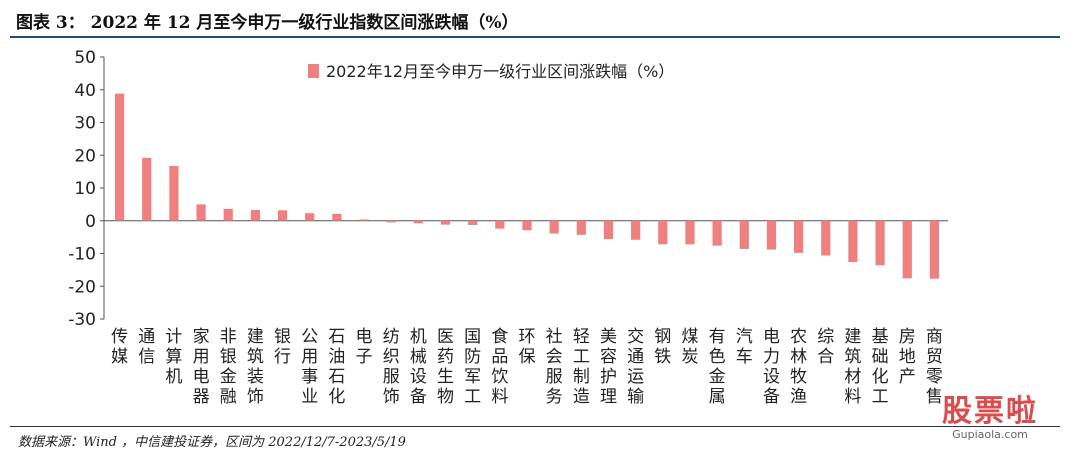 This screenshot has height=461, width=1080. I want to click on x-tick-label: 有色金属, so click(717, 367).